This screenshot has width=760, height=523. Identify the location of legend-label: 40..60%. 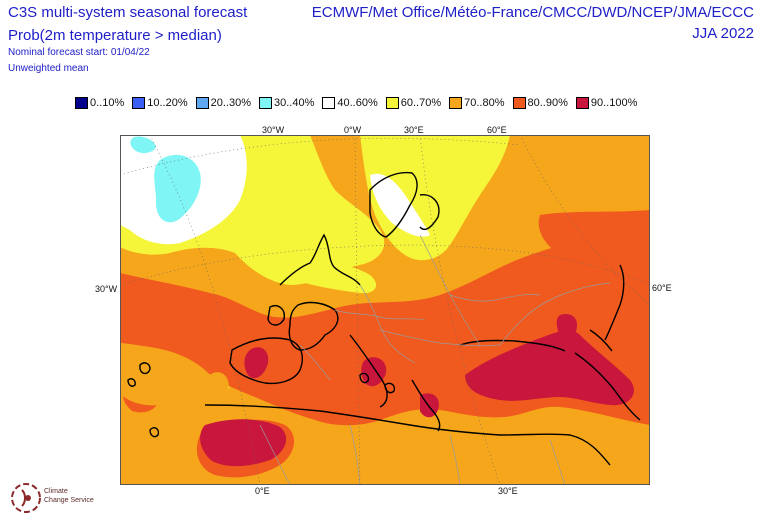
(357, 103).